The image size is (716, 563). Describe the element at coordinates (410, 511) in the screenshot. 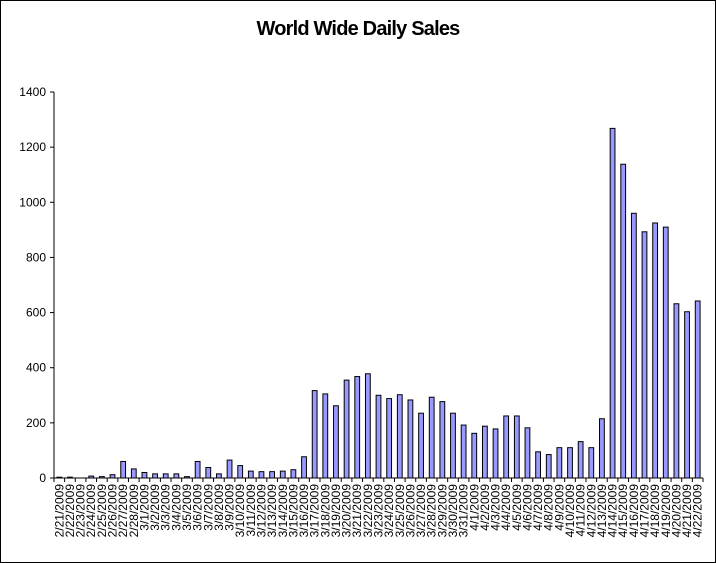

I see `x-category-label: 3/26/2009` at that location.